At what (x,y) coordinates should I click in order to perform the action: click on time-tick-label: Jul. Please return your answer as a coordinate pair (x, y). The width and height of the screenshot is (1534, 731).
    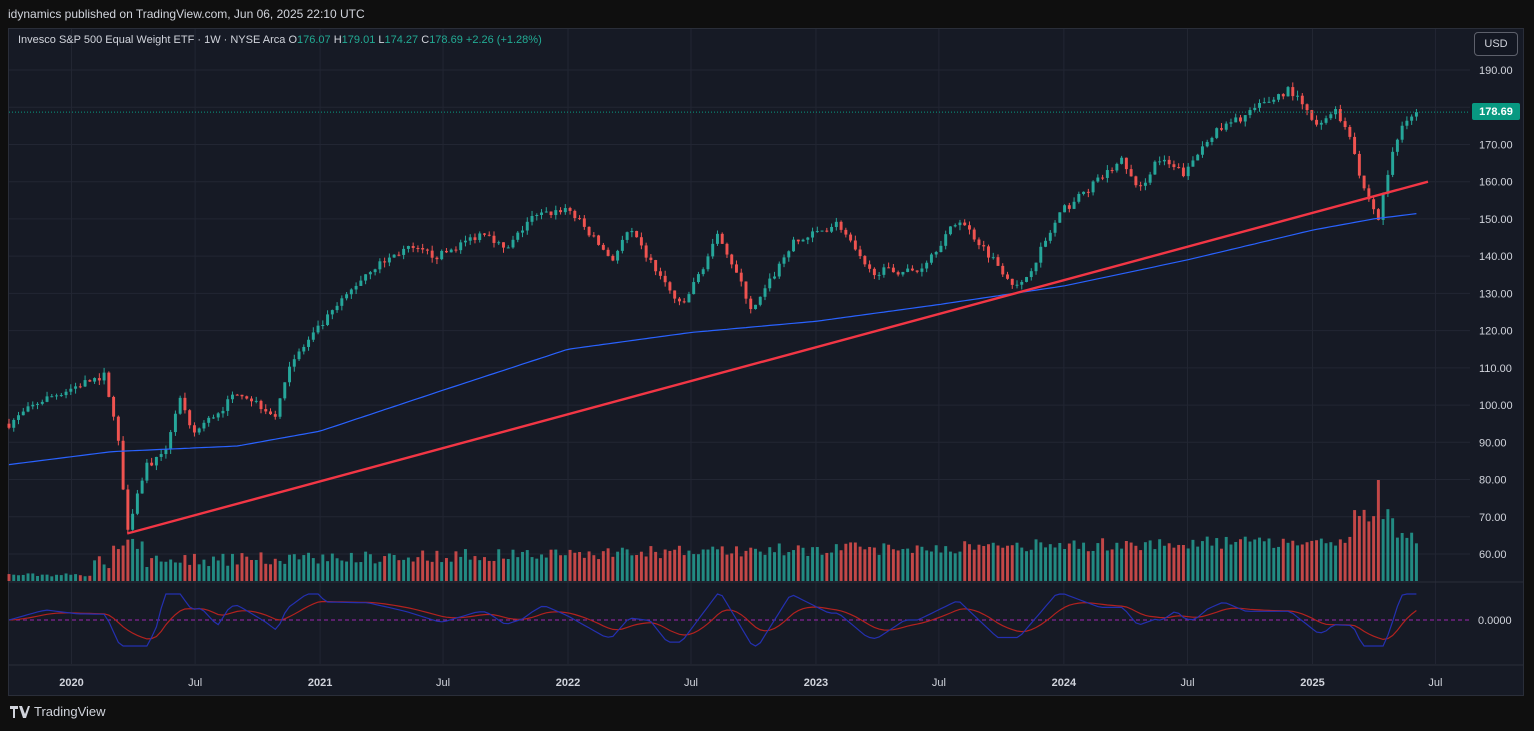
    Looking at the image, I should click on (195, 683).